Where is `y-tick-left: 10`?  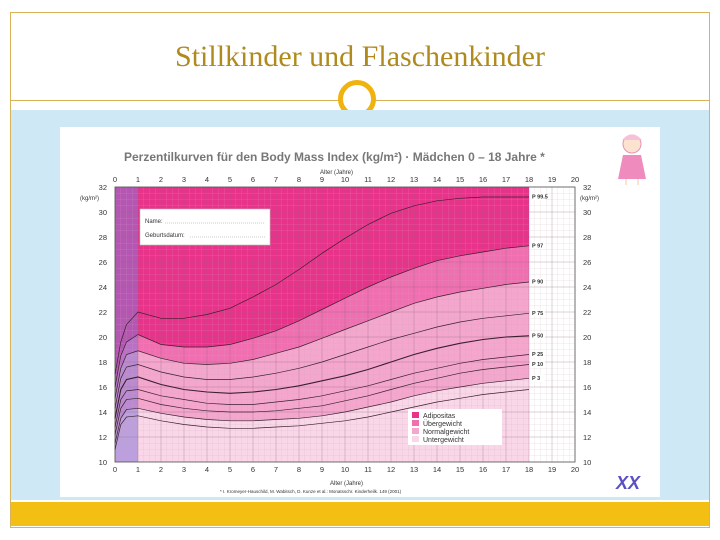 y-tick-left: 10 is located at coordinates (103, 462).